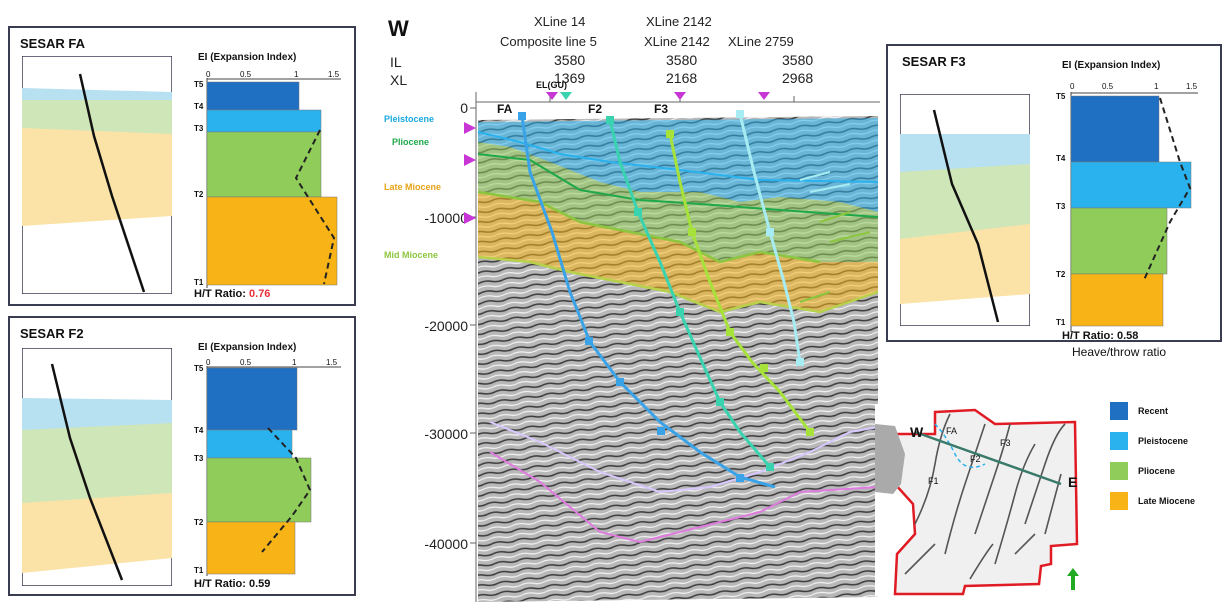  I want to click on map-label-e: E, so click(1073, 482).